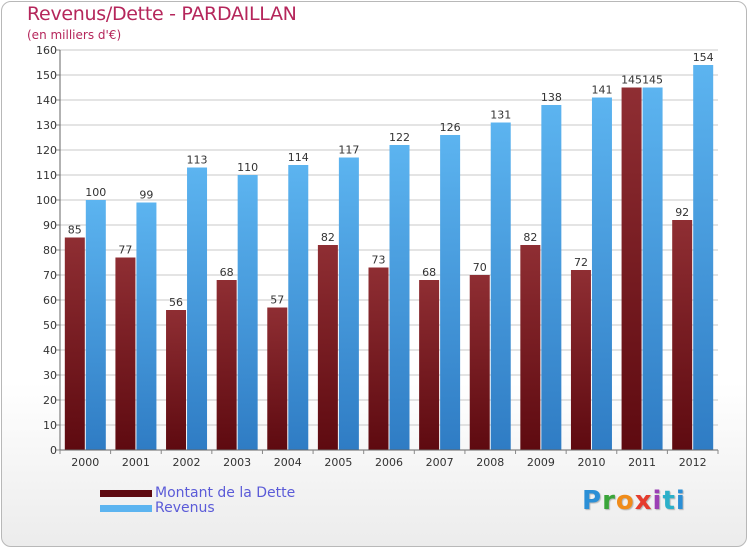 This screenshot has height=550, width=750. What do you see at coordinates (277, 300) in the screenshot?
I see `data-label-dette: 57` at bounding box center [277, 300].